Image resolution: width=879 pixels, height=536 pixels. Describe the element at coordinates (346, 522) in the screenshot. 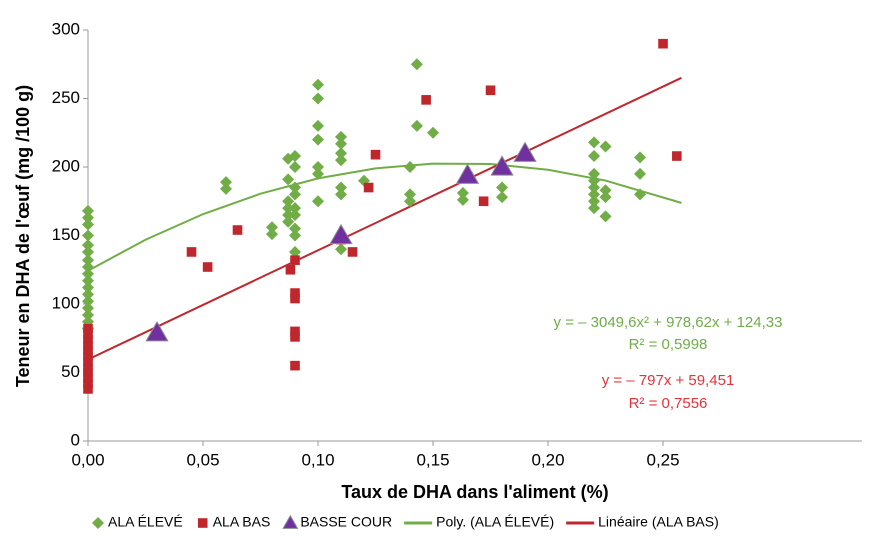

I see `legend-label: BASSE COUR` at that location.